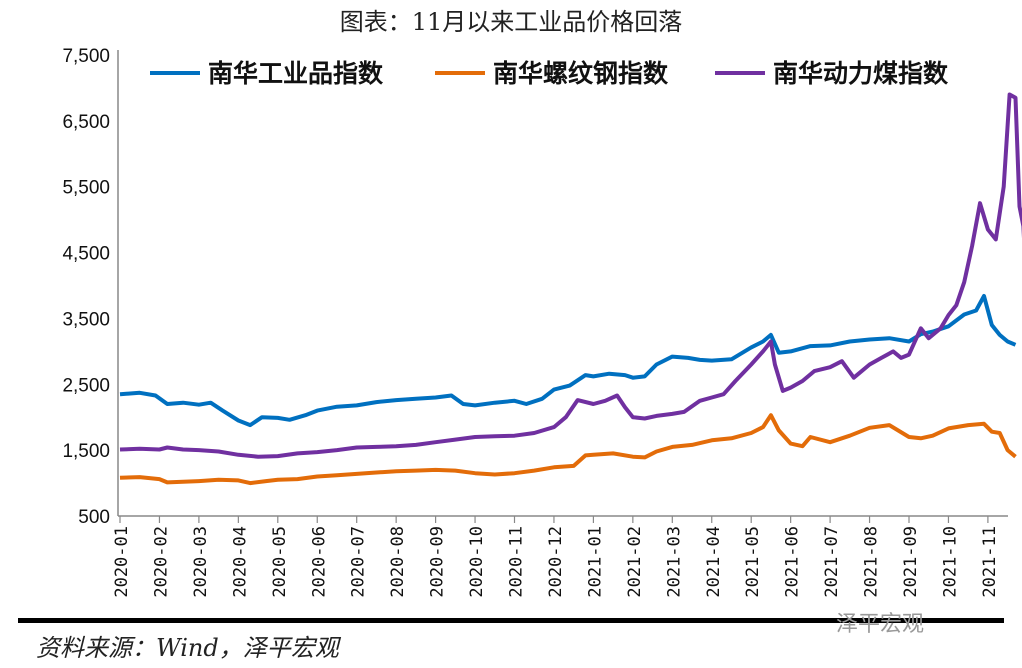  Describe the element at coordinates (714, 562) in the screenshot. I see `x-tick-label: 2021-04` at that location.